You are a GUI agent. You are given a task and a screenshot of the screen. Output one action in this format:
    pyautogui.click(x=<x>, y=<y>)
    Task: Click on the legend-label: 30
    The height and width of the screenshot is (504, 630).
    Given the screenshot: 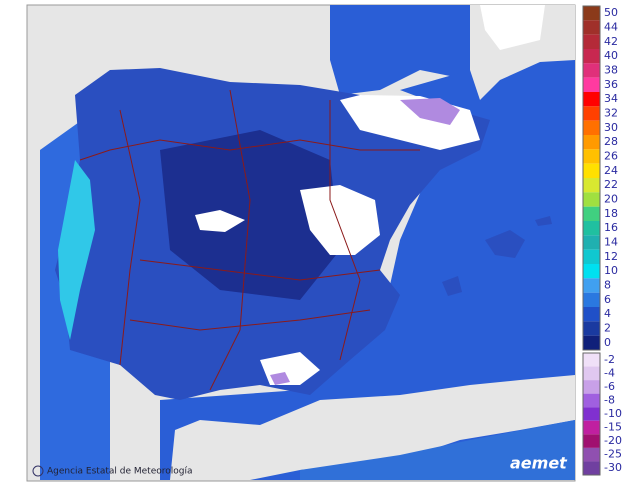 What is the action you would take?
    pyautogui.click(x=611, y=127)
    